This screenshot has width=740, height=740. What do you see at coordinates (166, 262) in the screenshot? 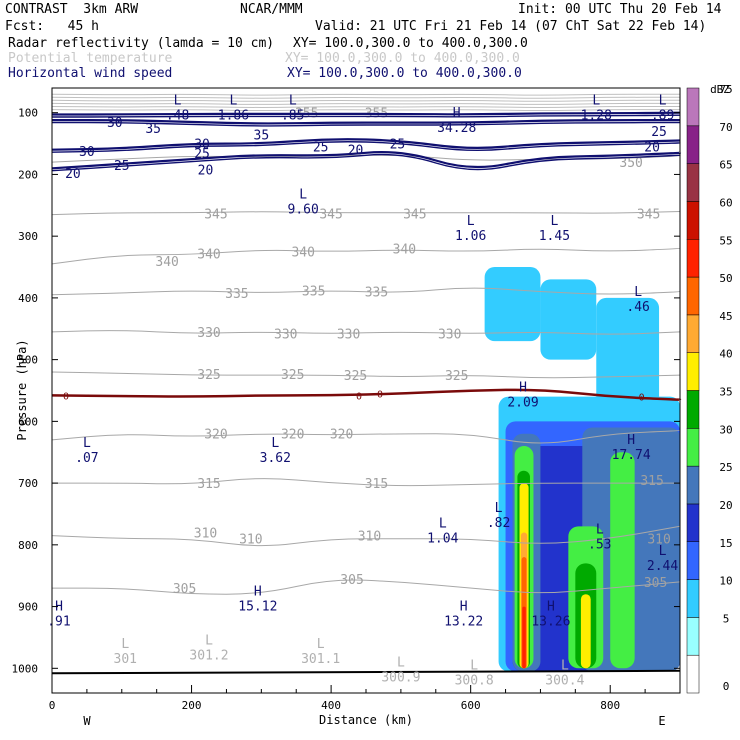
I see `theta-label-7: 340` at bounding box center [166, 262].